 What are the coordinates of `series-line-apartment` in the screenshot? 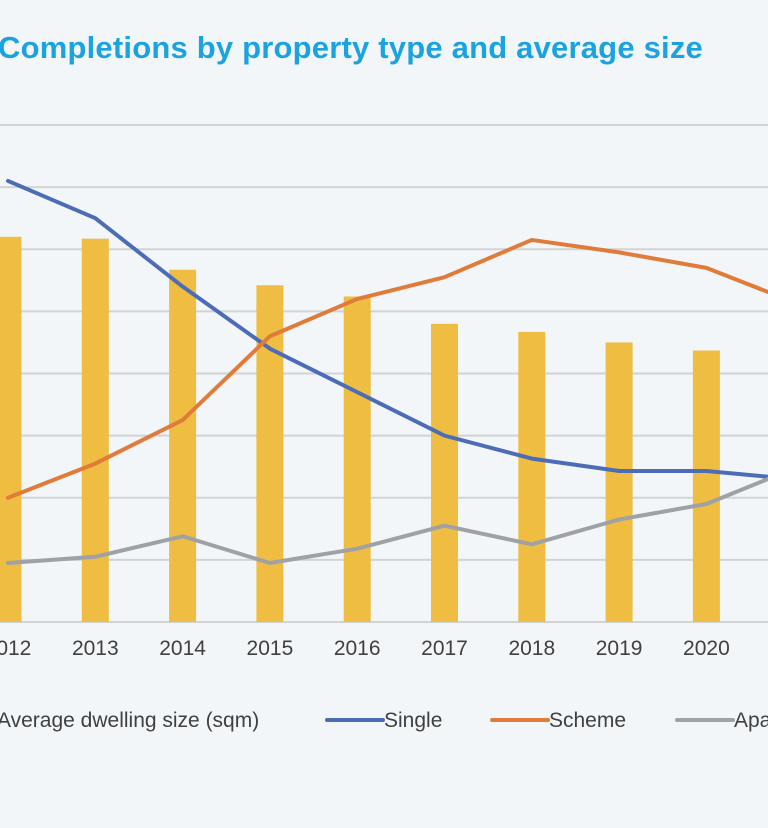 It's located at (387, 520).